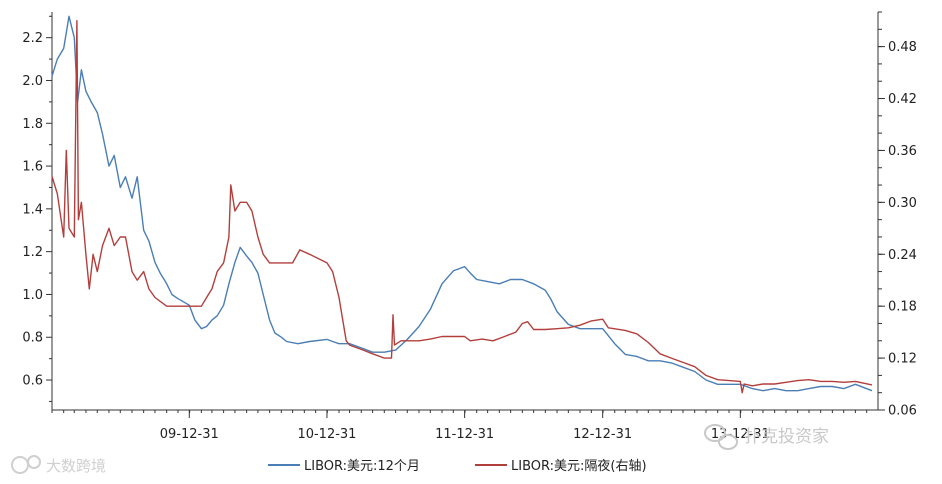  I want to click on left-watermark-text: 大数跨境, so click(76, 466).